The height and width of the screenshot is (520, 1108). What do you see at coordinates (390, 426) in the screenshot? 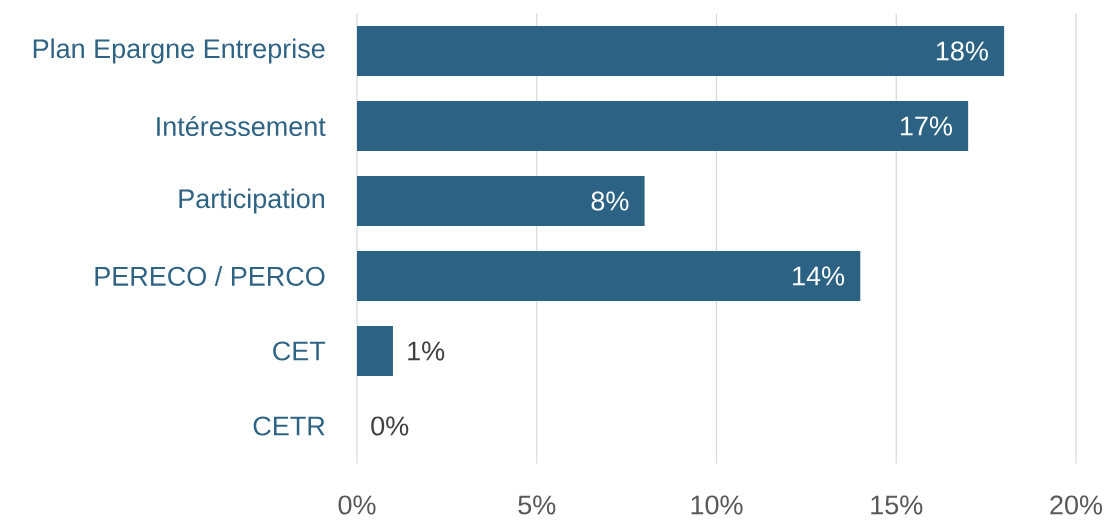
I see `data-label: 0%` at bounding box center [390, 426].